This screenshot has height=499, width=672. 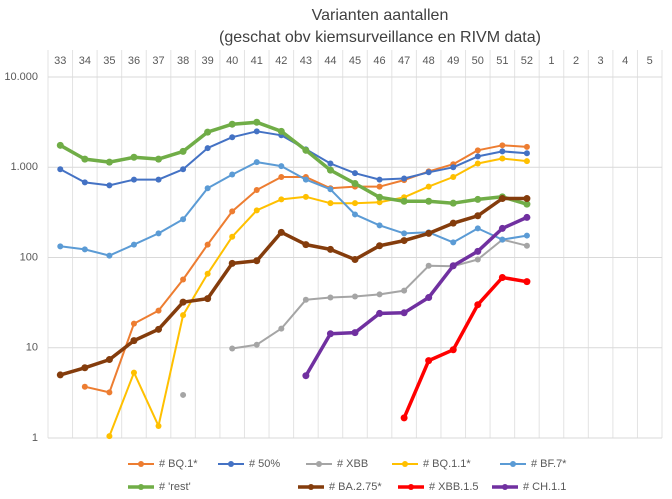 I want to click on x-tick-label: 39, so click(x=208, y=61).